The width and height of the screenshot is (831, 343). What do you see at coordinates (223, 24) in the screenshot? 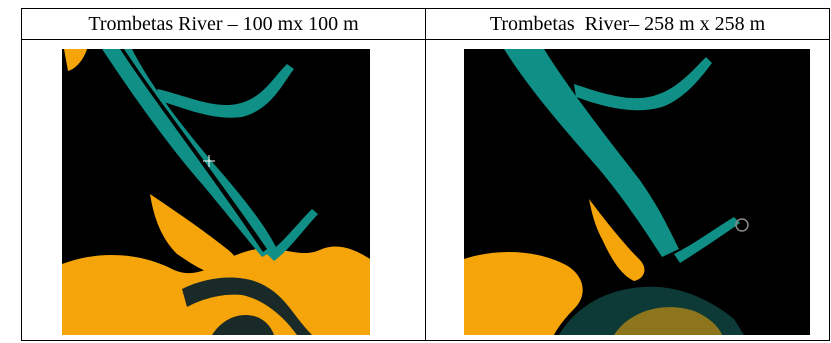
I see `left-header: Trombetas River – 100 mx 100 m` at bounding box center [223, 24].